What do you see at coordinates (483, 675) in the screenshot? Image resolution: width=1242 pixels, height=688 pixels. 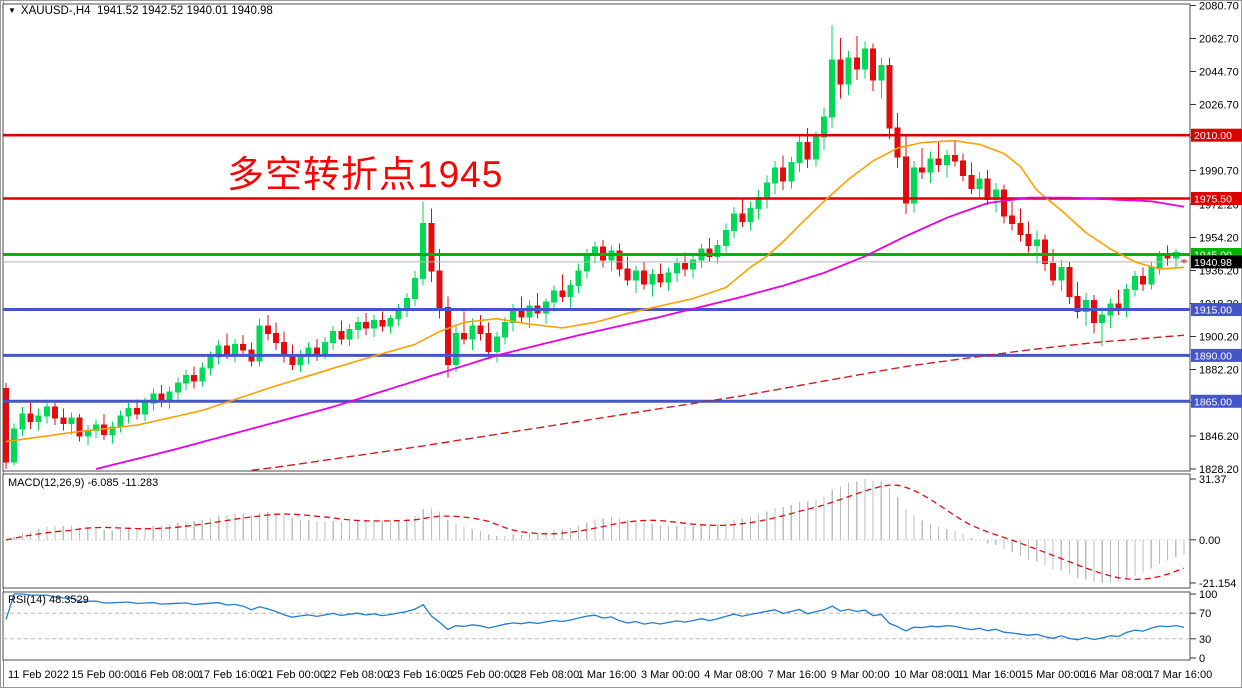 I see `svg-text: 25 Feb 00:00` at bounding box center [483, 675].